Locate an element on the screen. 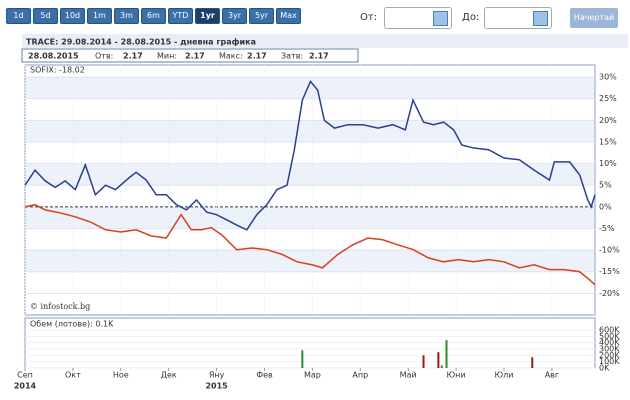  range-button: 5d is located at coordinates (45, 16).